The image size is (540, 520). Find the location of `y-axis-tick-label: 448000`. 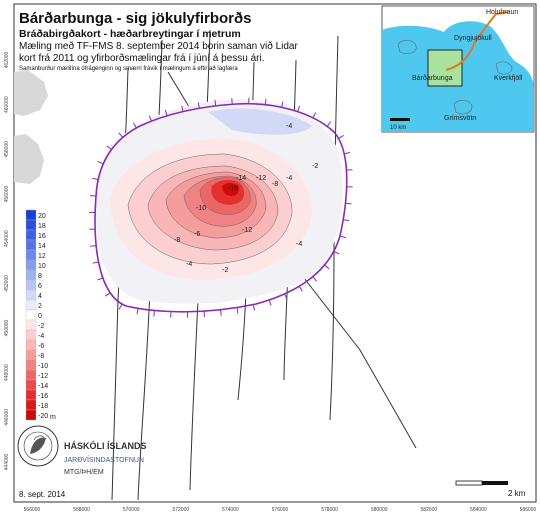

y-axis-tick-label: 448000 is located at coordinates (7, 372).